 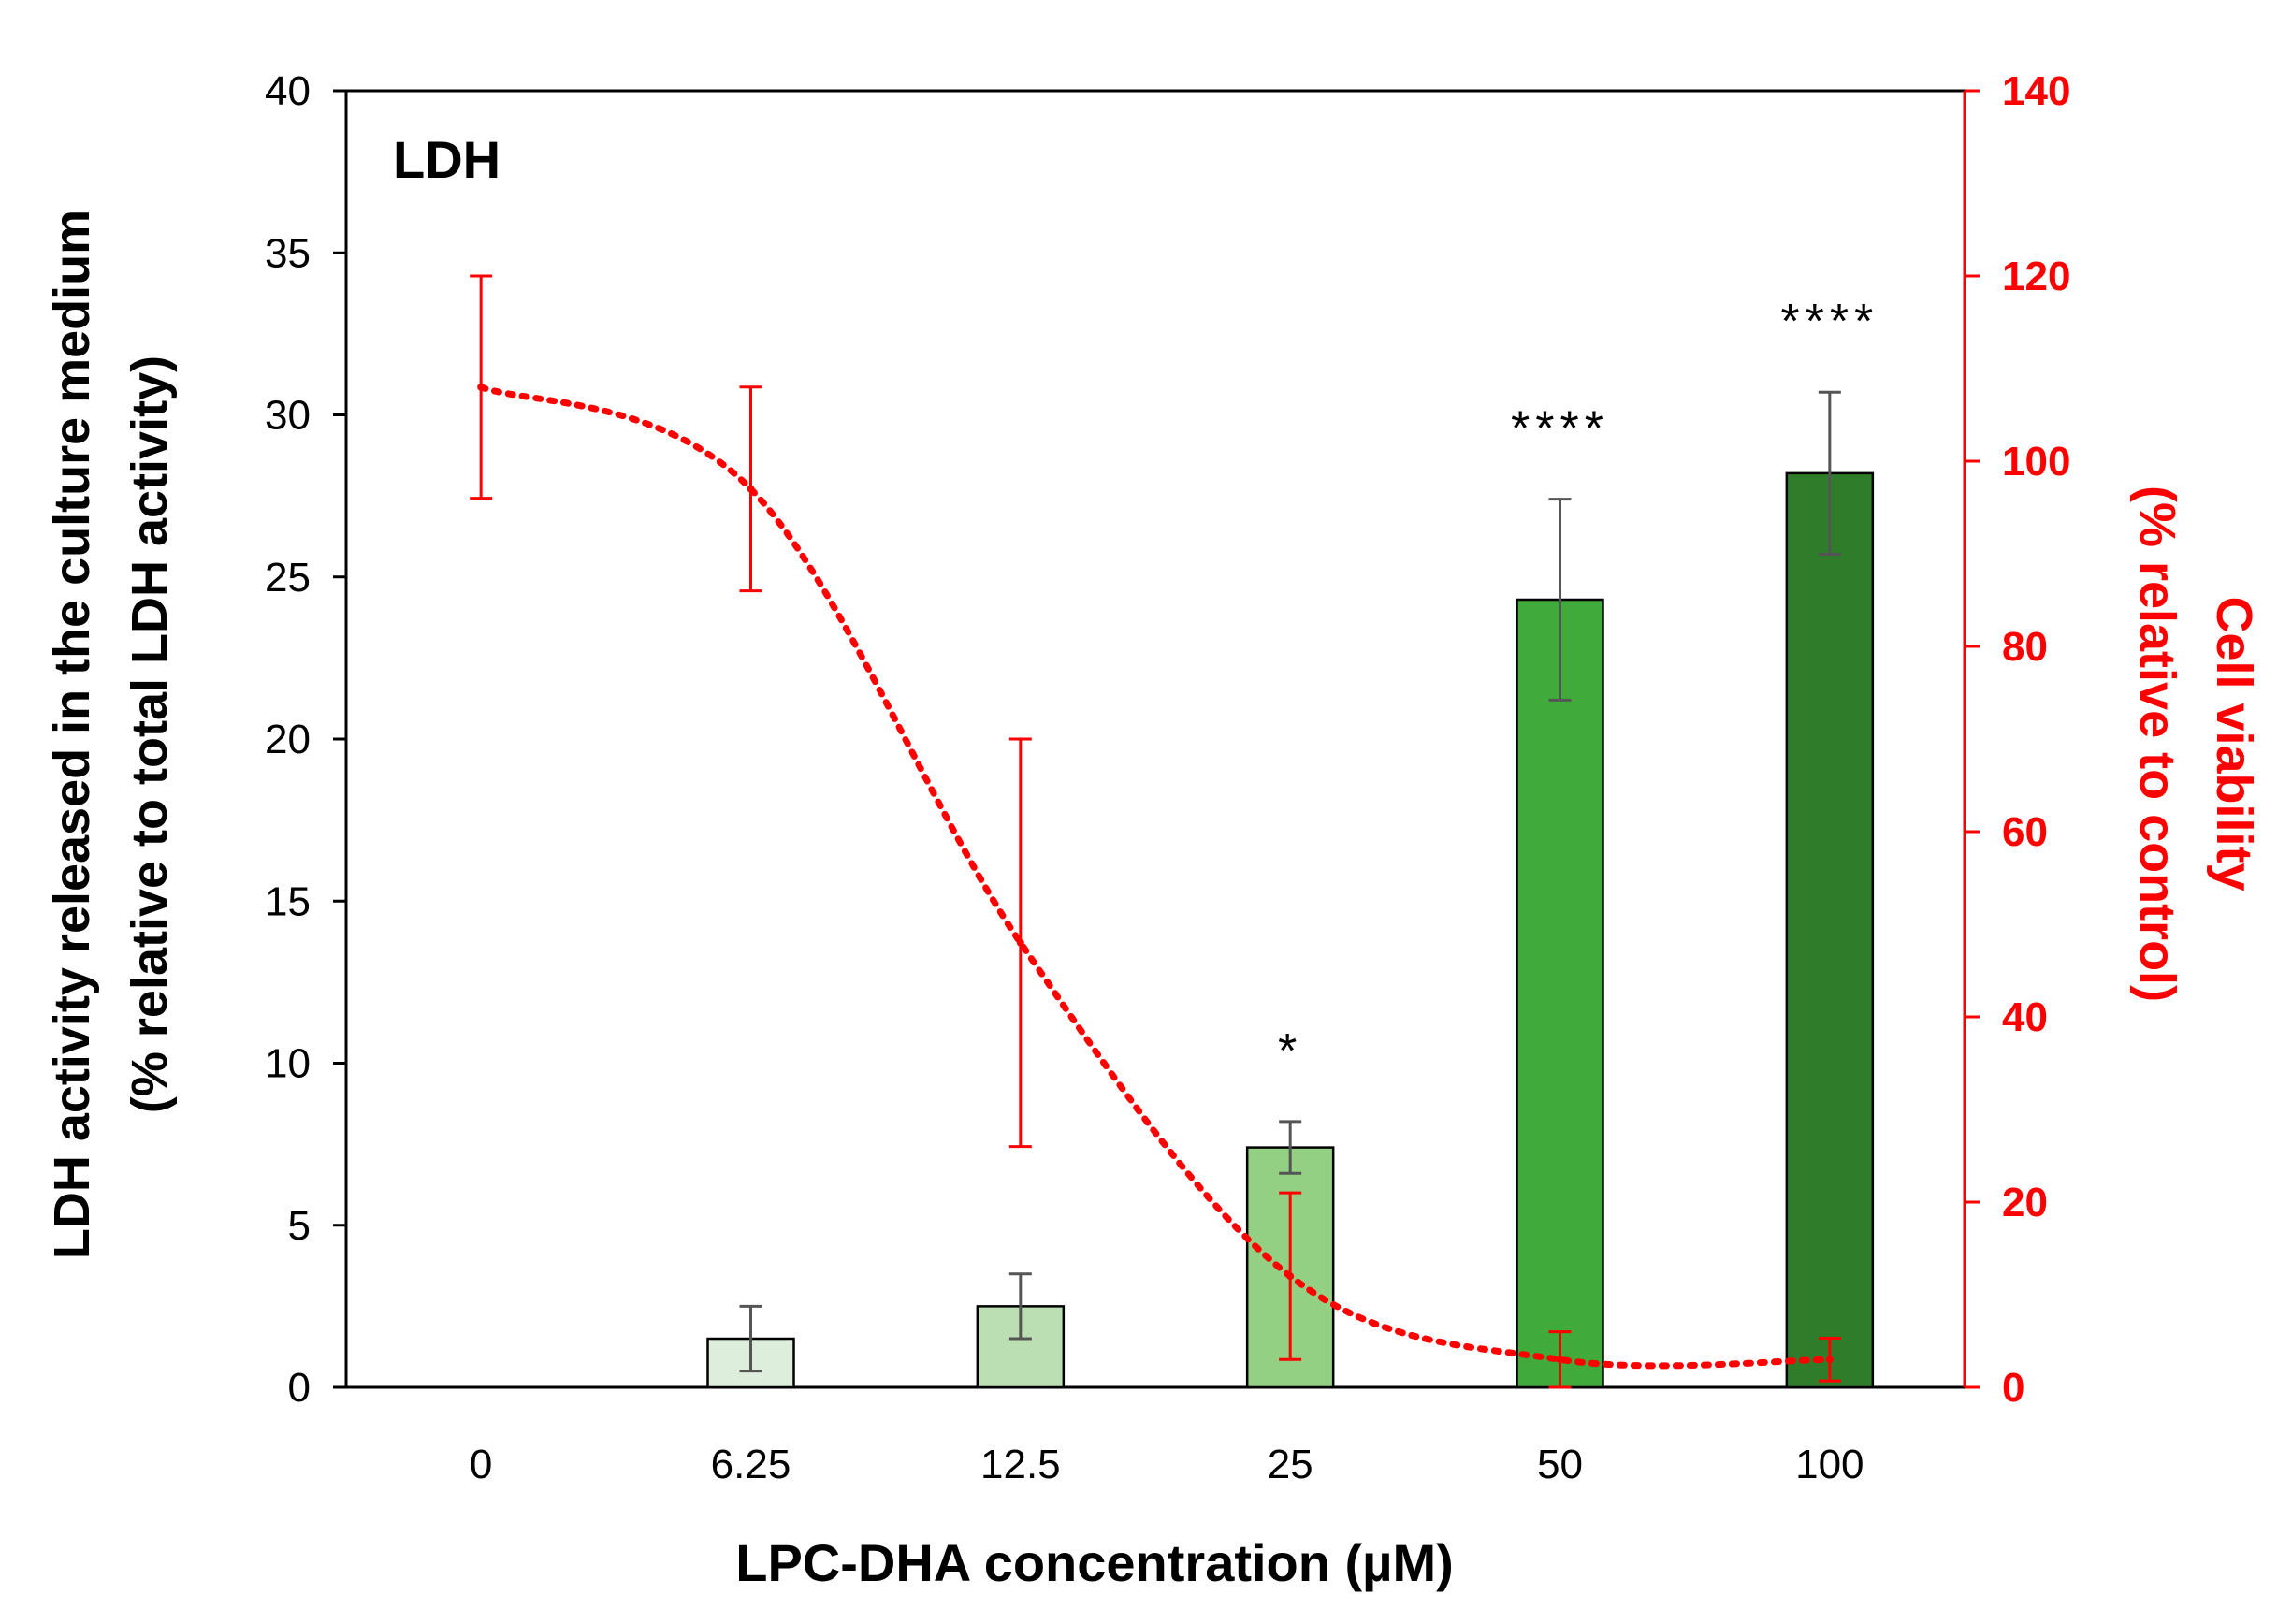 I want to click on right-tick-label: 0, so click(x=2013, y=1388).